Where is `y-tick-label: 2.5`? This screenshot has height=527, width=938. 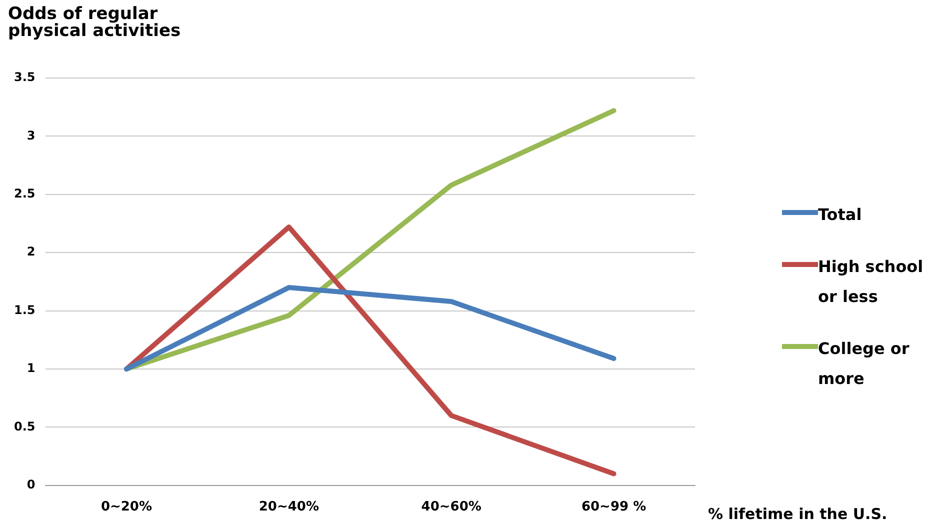 y-tick-label: 2.5 is located at coordinates (25, 193).